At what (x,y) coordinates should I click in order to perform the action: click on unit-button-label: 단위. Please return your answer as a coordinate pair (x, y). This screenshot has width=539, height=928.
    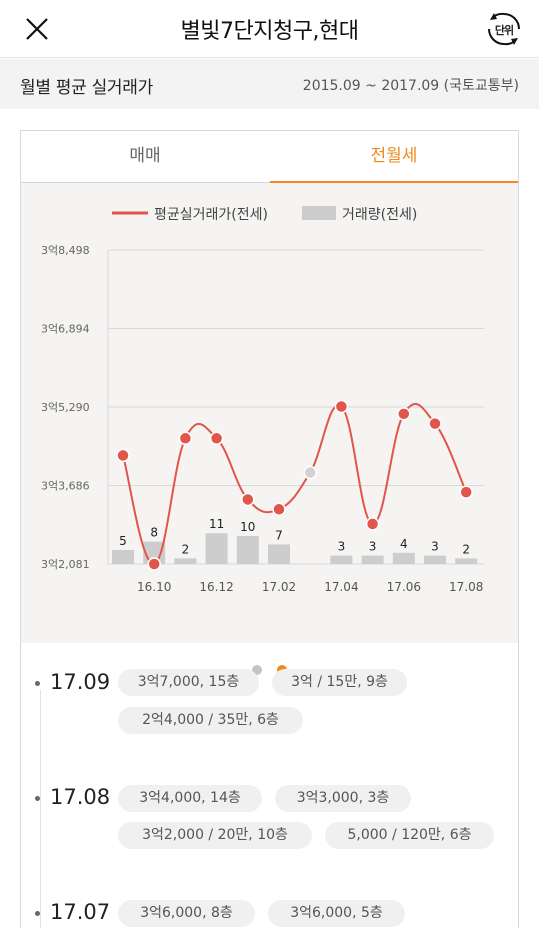
    Looking at the image, I should click on (504, 30).